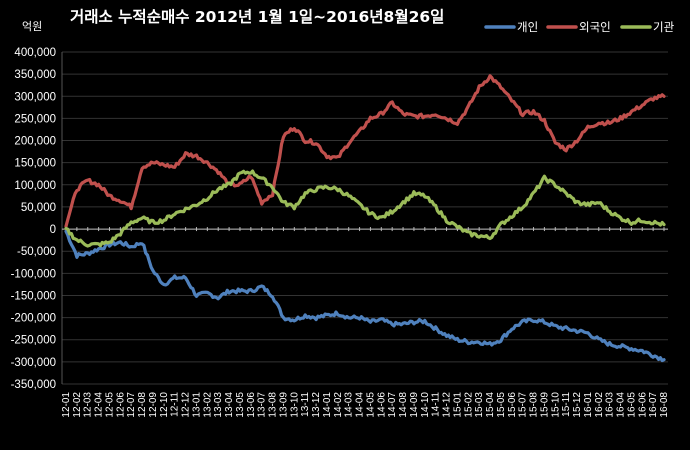 The width and height of the screenshot is (690, 450). Describe the element at coordinates (457, 405) in the screenshot. I see `x-tick-label: 15-01` at that location.